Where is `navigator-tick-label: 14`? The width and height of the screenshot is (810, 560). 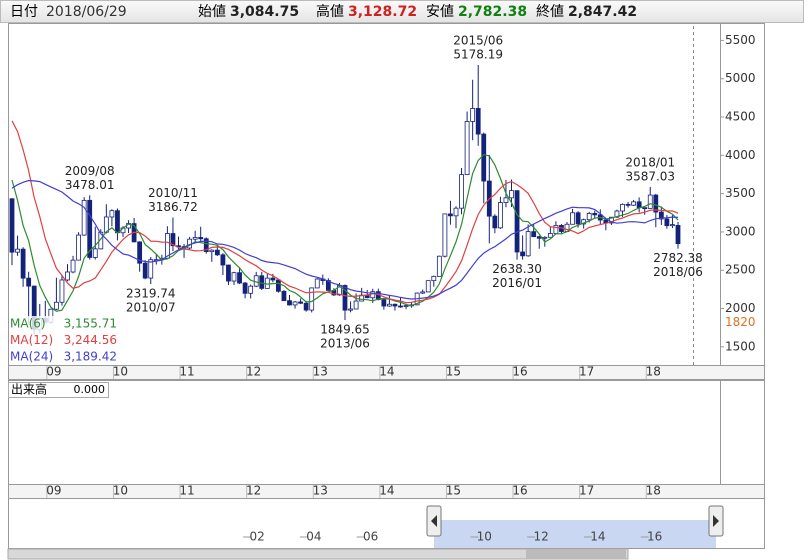 navigator-tick-label: 14 is located at coordinates (597, 537).